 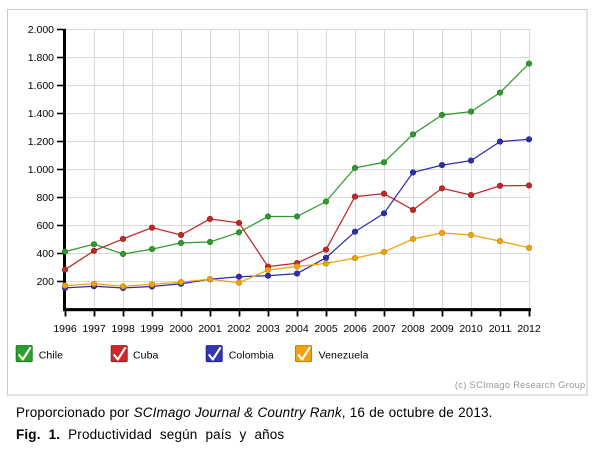 What do you see at coordinates (413, 329) in the screenshot?
I see `svg-text: 2008` at bounding box center [413, 329].